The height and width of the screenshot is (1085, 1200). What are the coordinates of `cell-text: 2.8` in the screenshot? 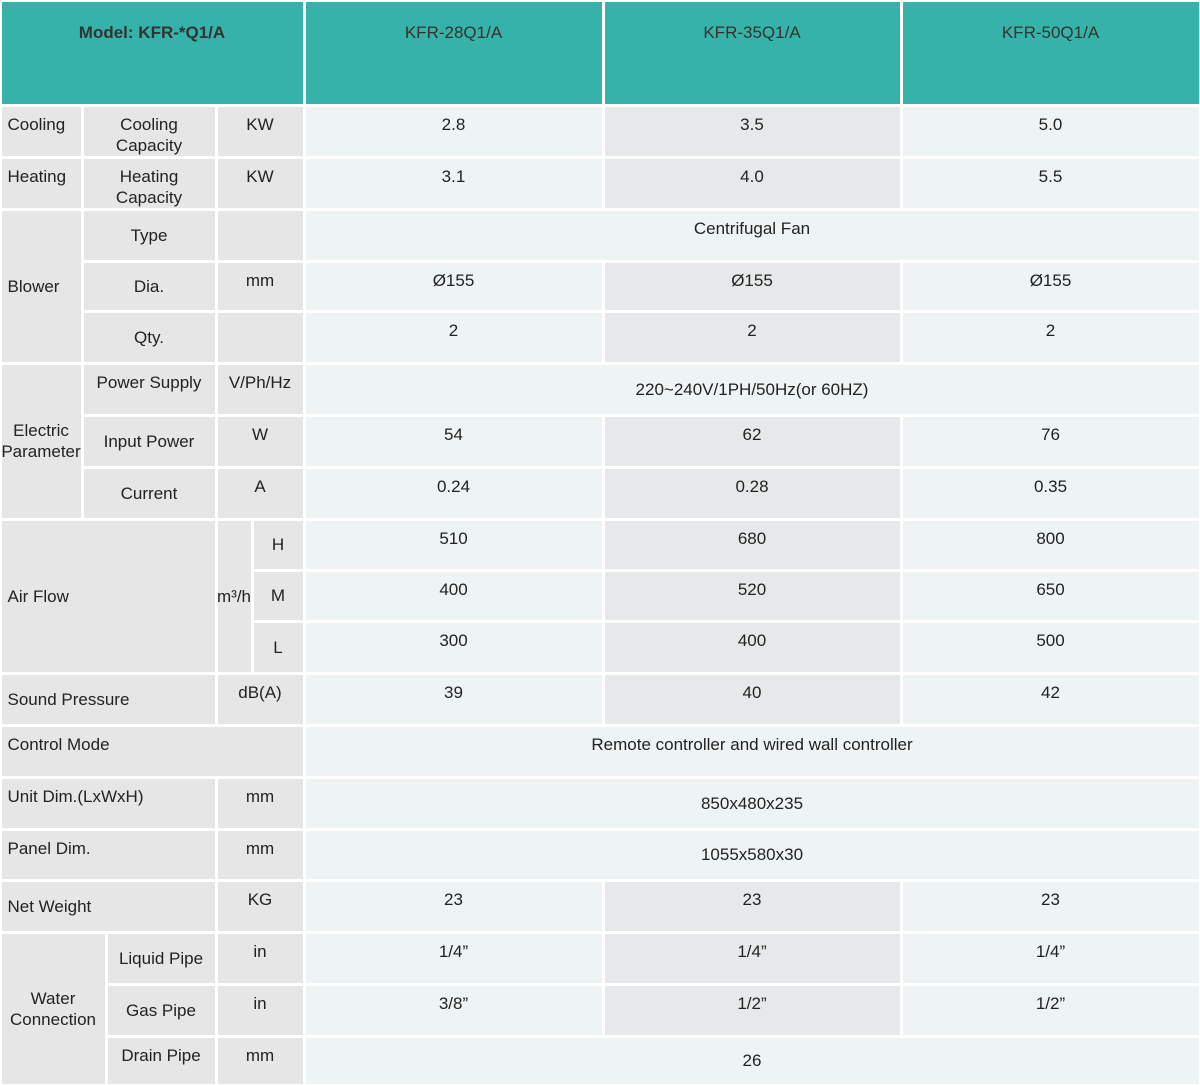 It's located at (453, 124).